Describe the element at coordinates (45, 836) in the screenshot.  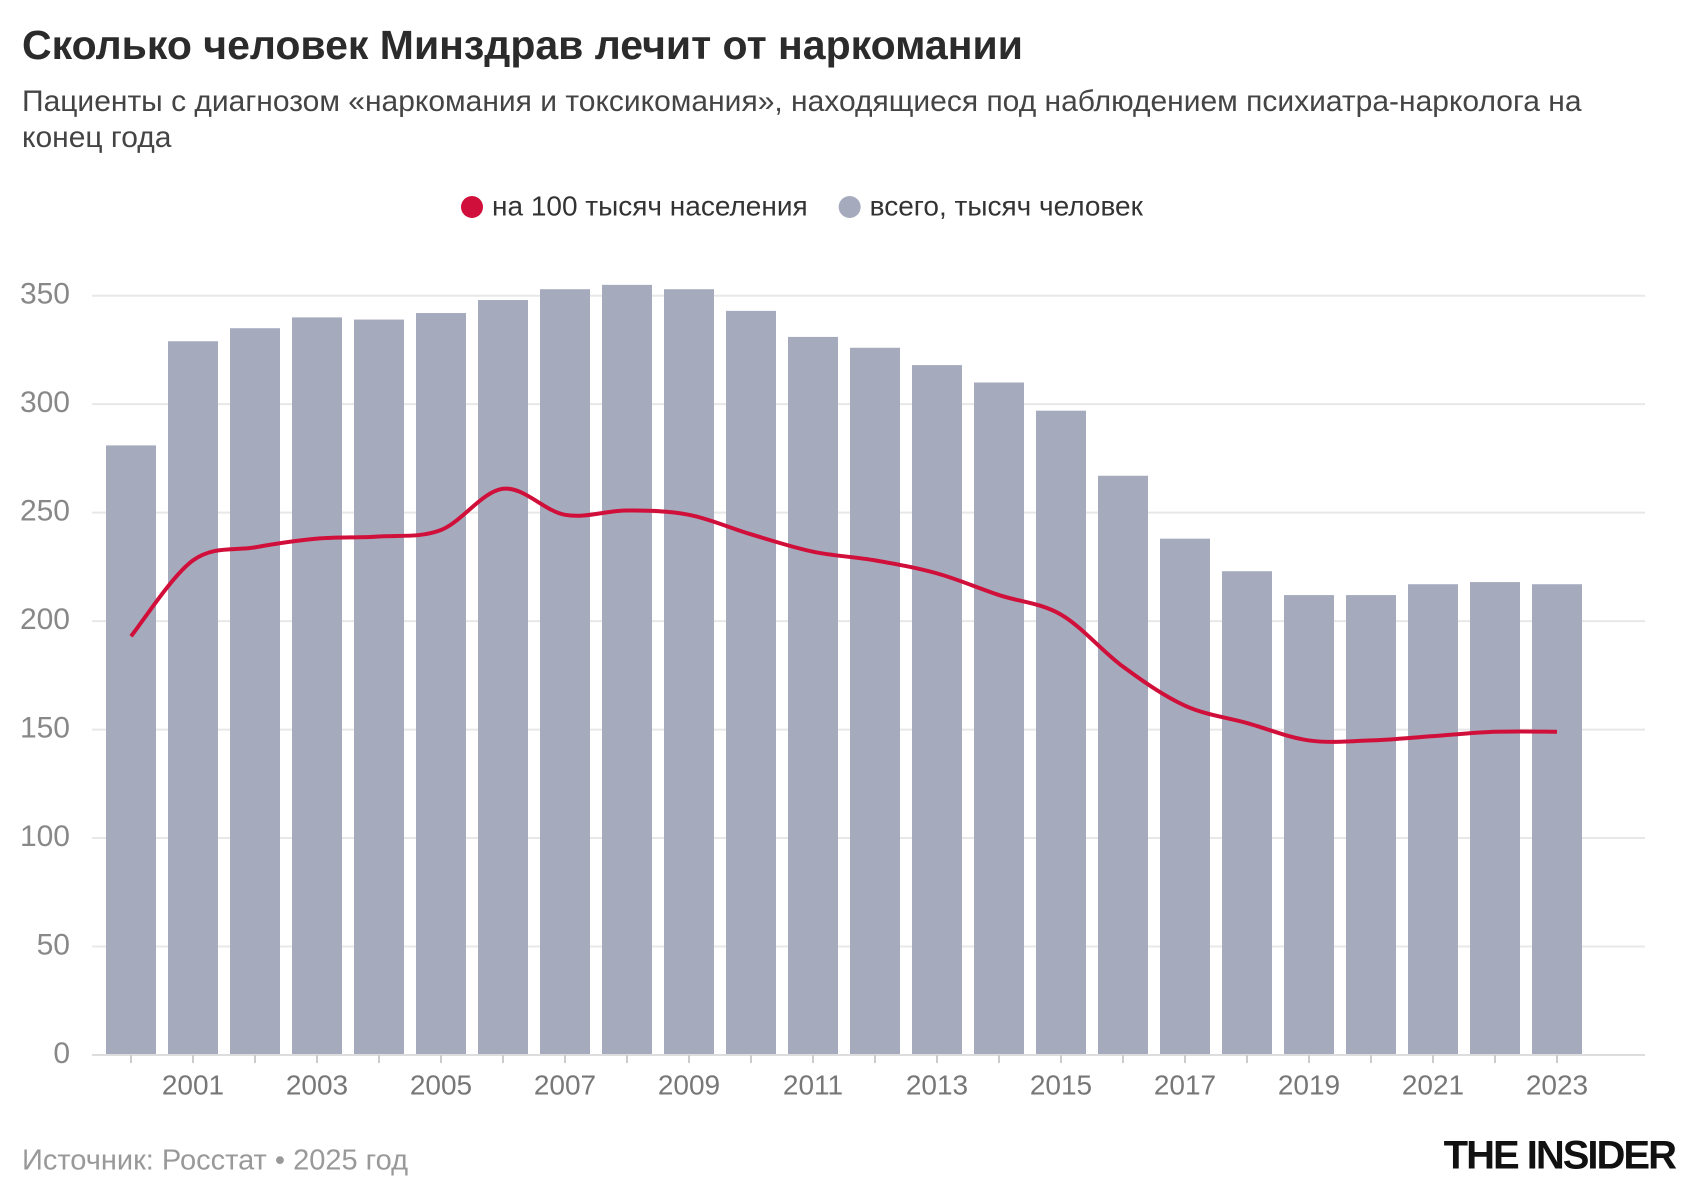
I see `y-tick-label: 100` at that location.